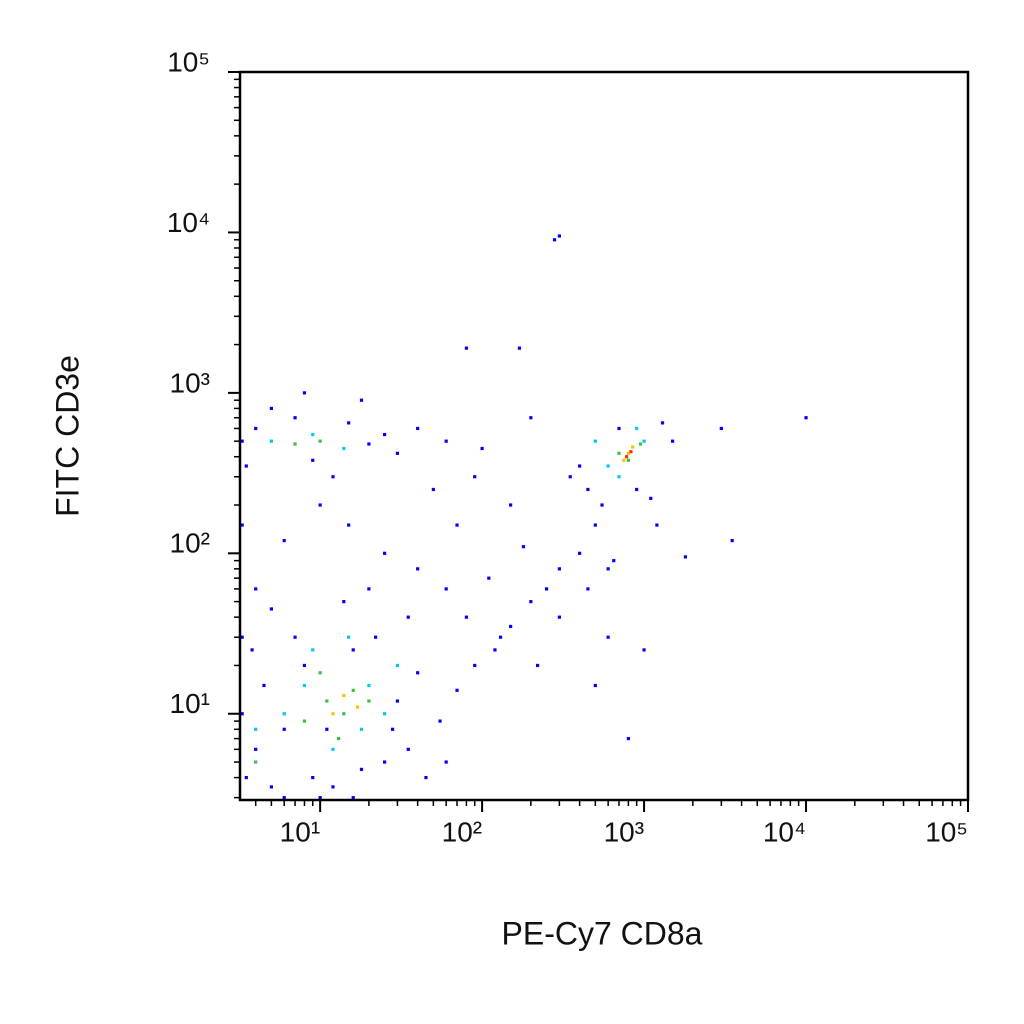 The height and width of the screenshot is (1024, 1024). I want to click on y-tick-label: 10¹, so click(190, 703).